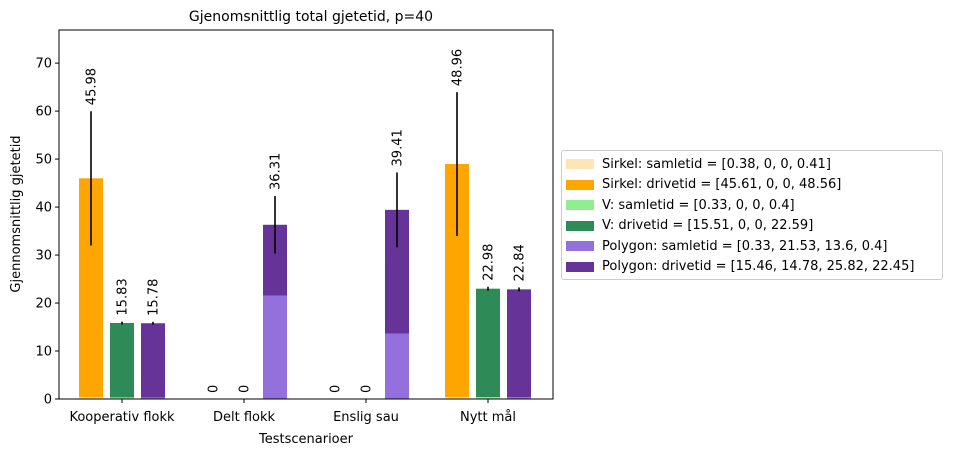 Image resolution: width=954 pixels, height=455 pixels. Describe the element at coordinates (698, 205) in the screenshot. I see `legend-label: V: samletid = [0.33, 0, 0, 0.4]` at that location.